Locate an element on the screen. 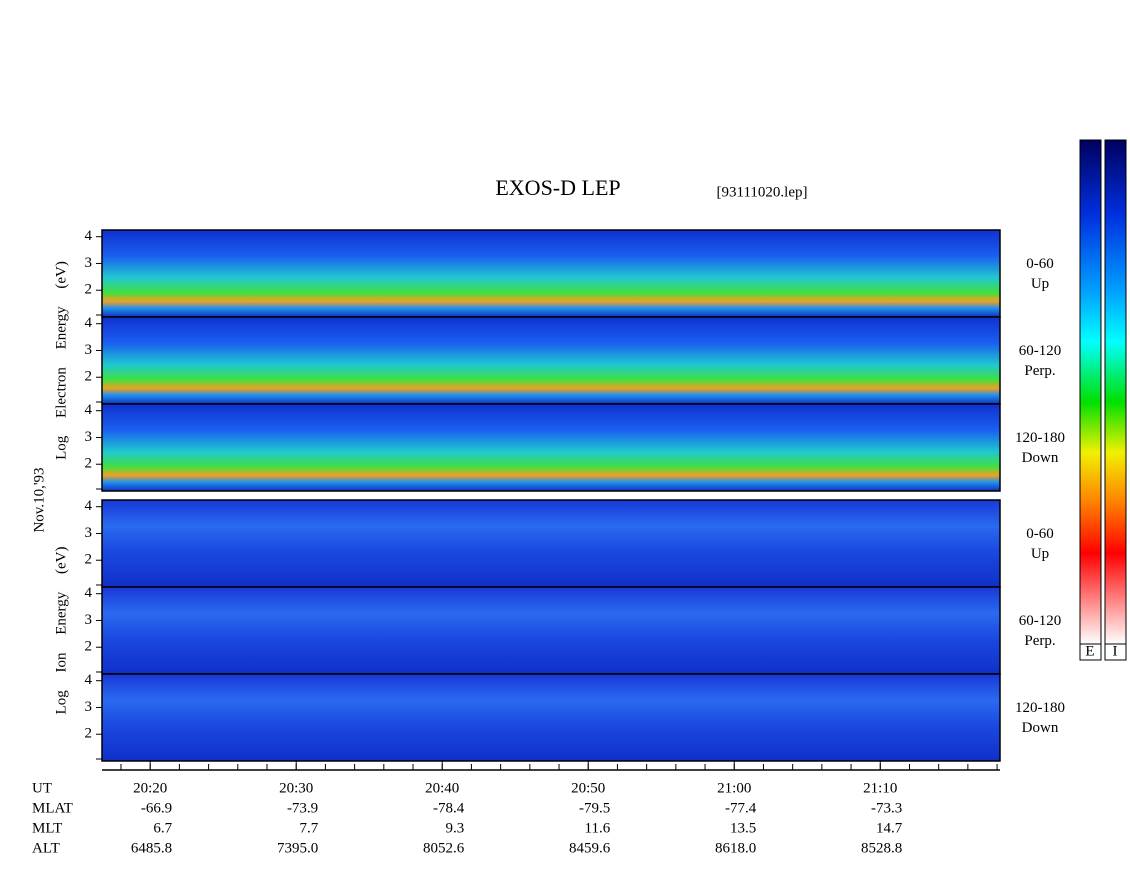 The height and width of the screenshot is (875, 1130). ephemeris-value: 14.7 is located at coordinates (889, 828).